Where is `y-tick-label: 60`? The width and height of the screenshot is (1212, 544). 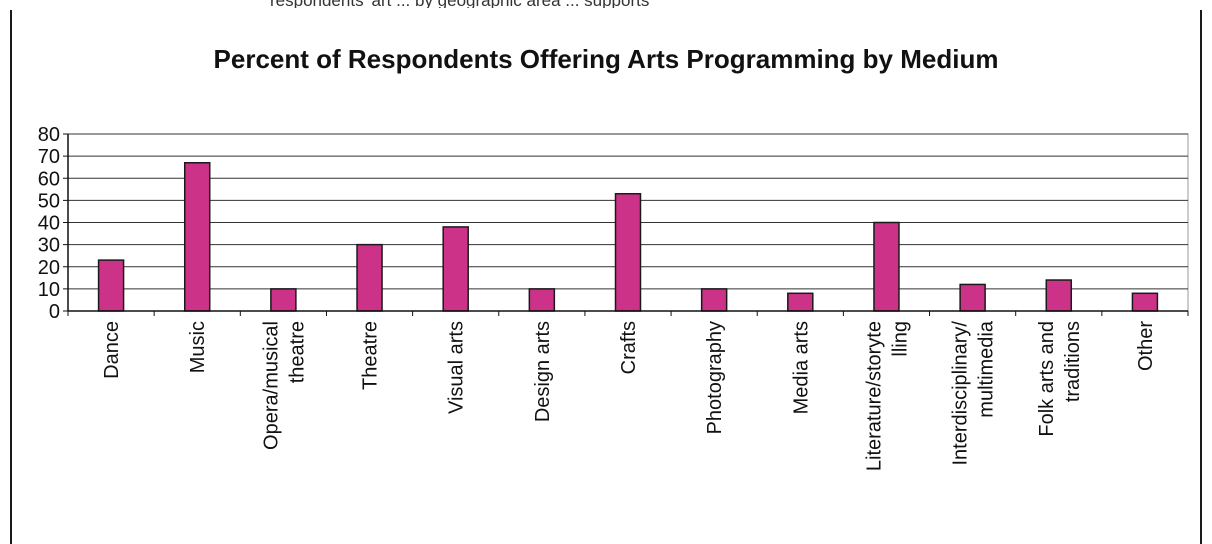 y-tick-label: 60 is located at coordinates (49, 179).